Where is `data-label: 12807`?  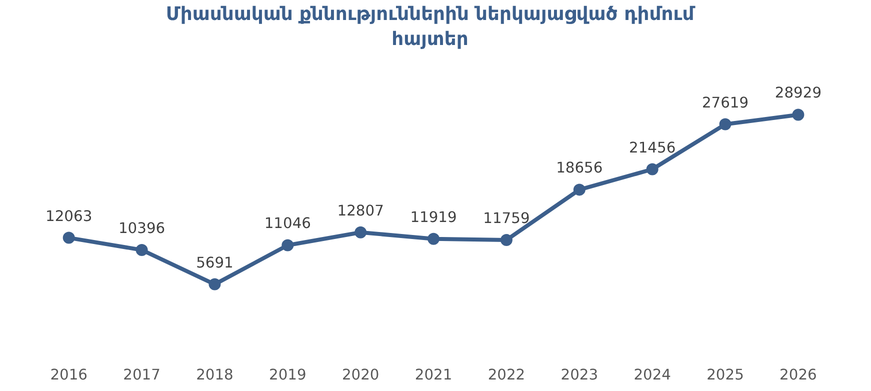 data-label: 12807 is located at coordinates (360, 211).